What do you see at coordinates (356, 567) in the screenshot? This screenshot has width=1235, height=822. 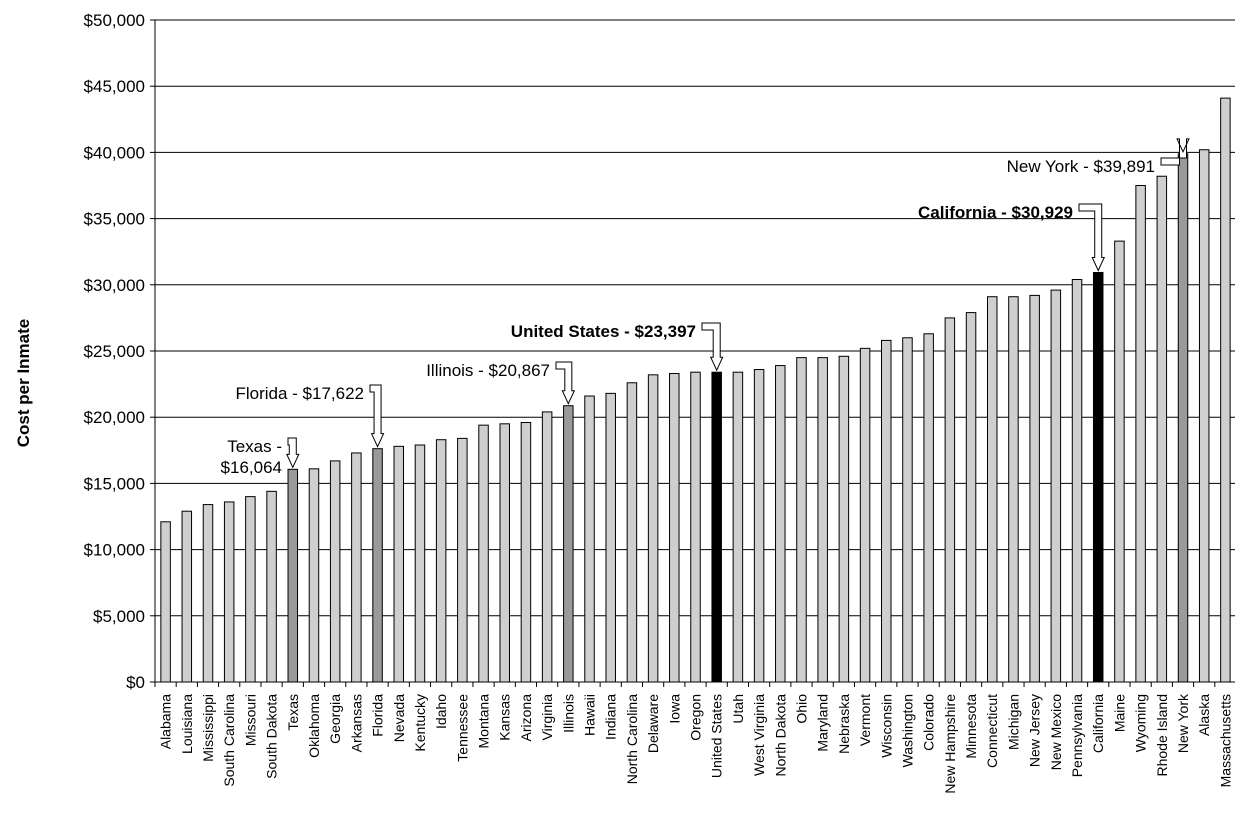 I see `bar-arkansas` at bounding box center [356, 567].